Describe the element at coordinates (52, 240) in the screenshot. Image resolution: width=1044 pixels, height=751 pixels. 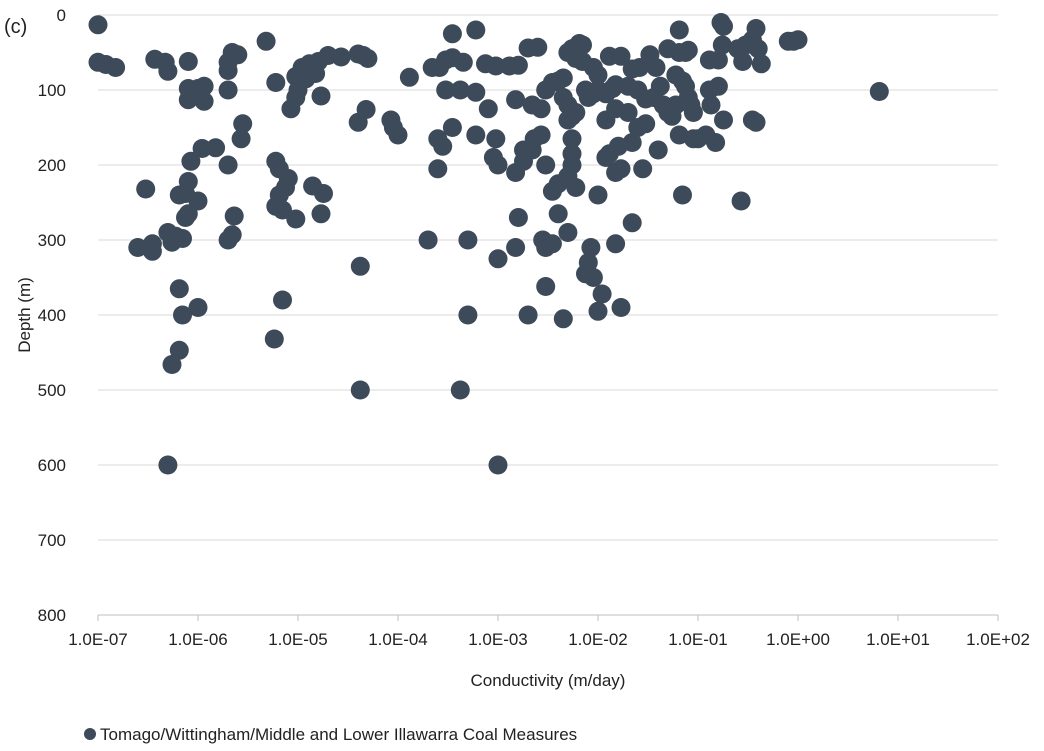
I see `y-tick-label: 300` at that location.